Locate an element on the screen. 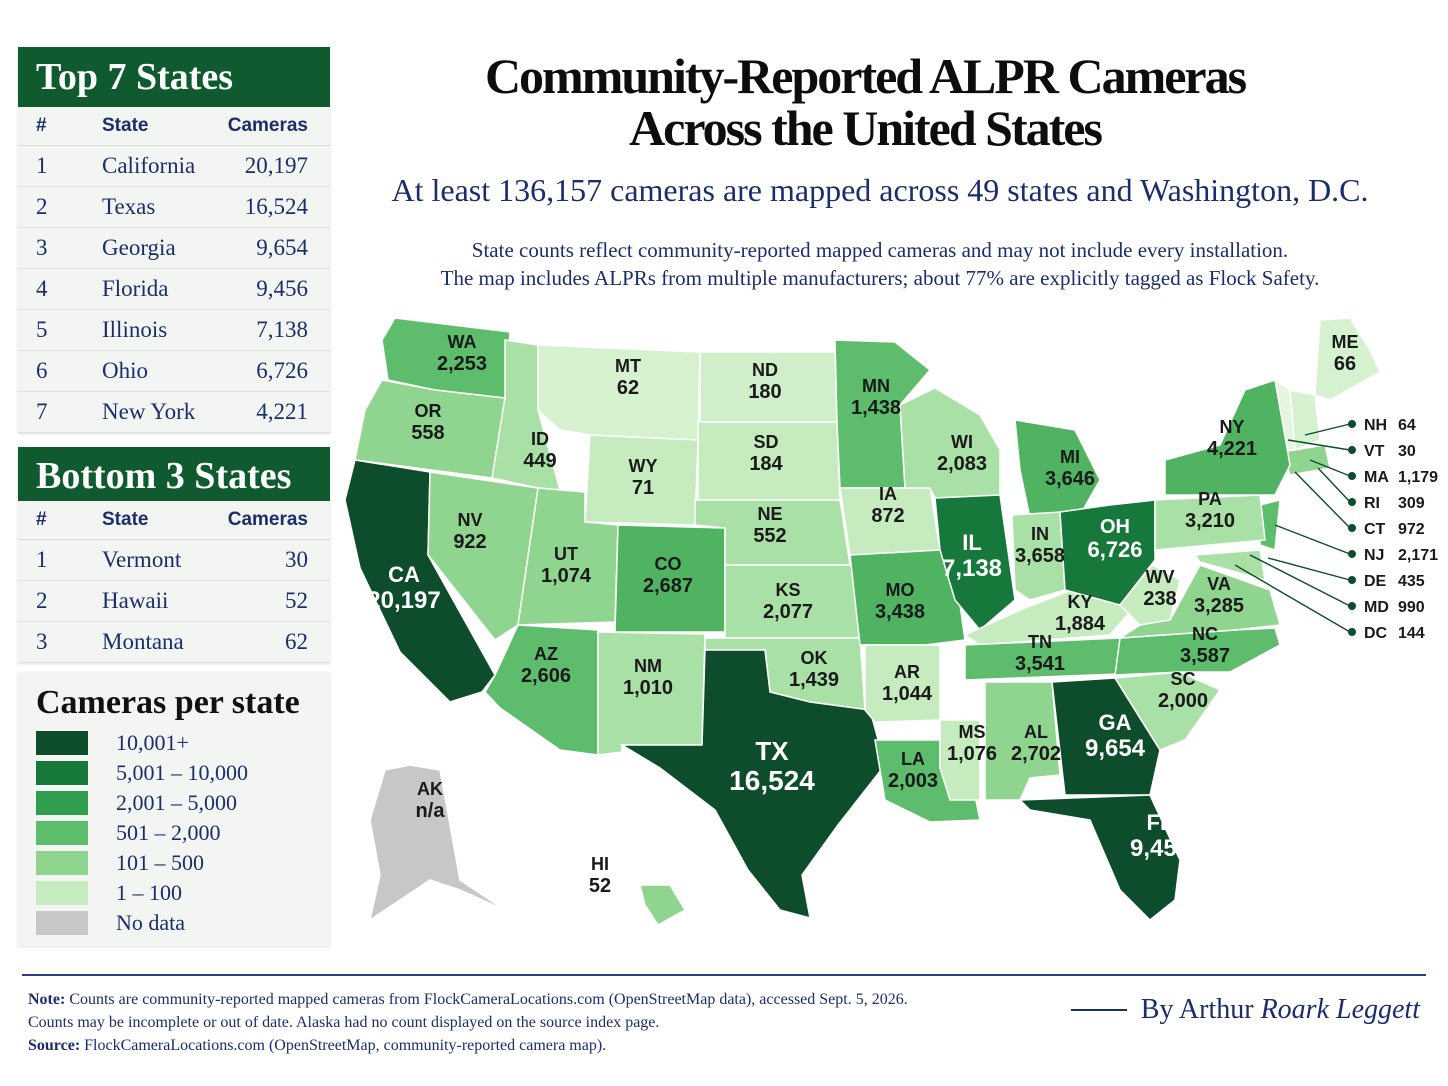  state-wi-abbr: WI is located at coordinates (962, 442).